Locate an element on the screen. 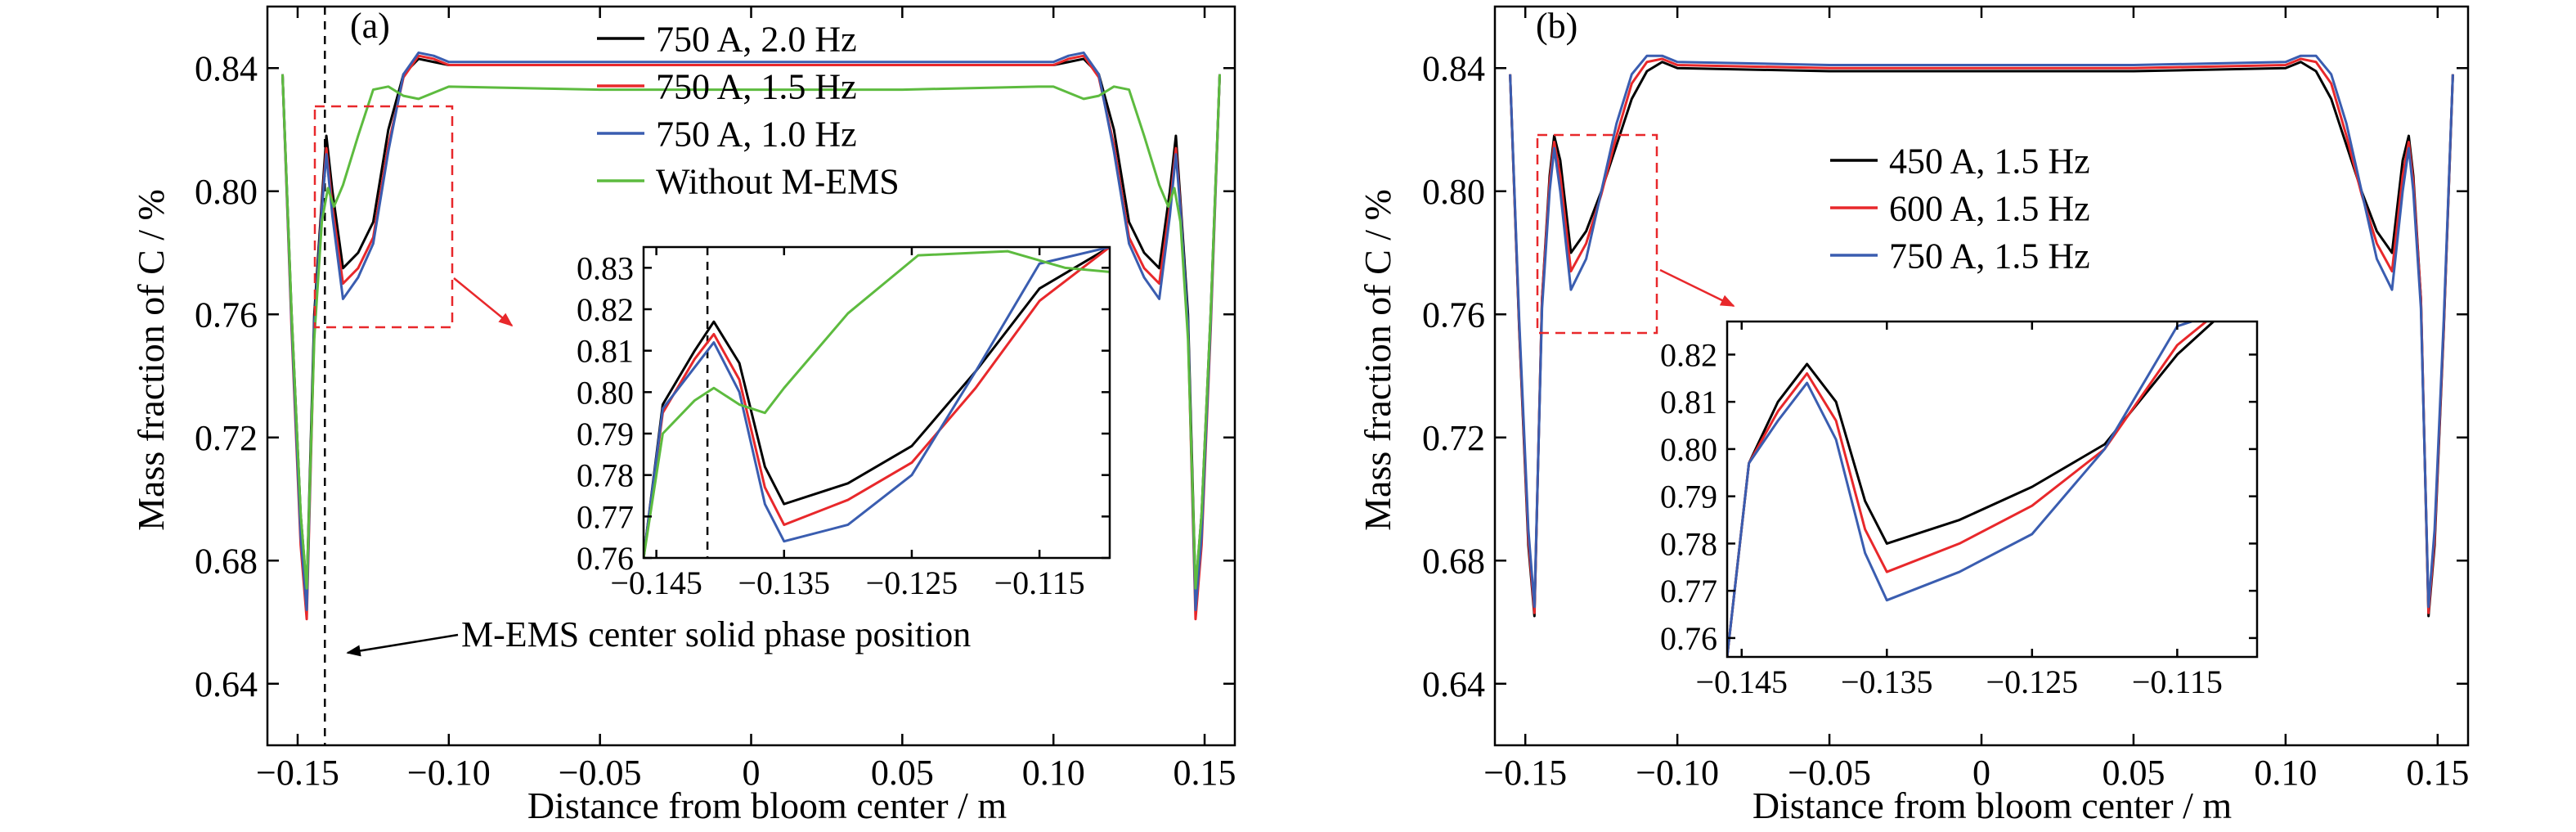 The width and height of the screenshot is (2576, 832). a-legend-entry: 750 A, 2.0 Hz is located at coordinates (757, 39).